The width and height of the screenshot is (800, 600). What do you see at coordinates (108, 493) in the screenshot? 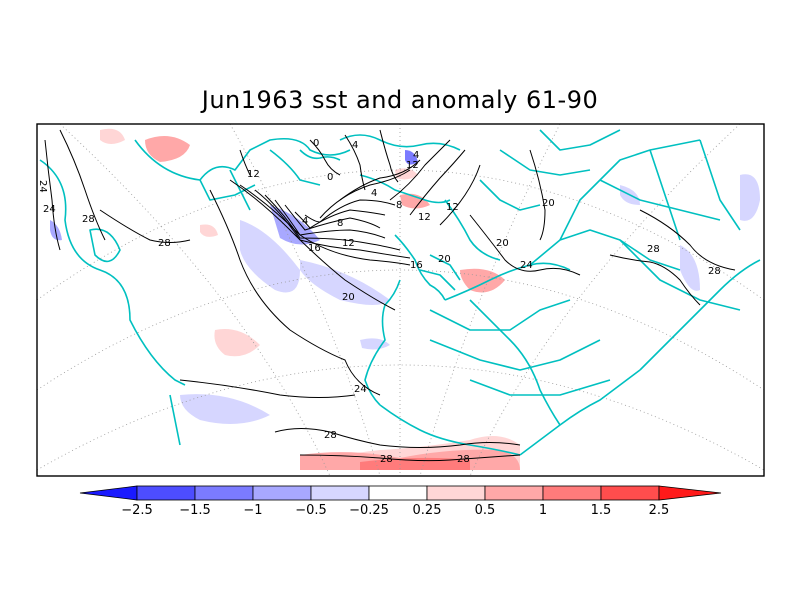
I see `colorbar-min-arrow` at bounding box center [108, 493].